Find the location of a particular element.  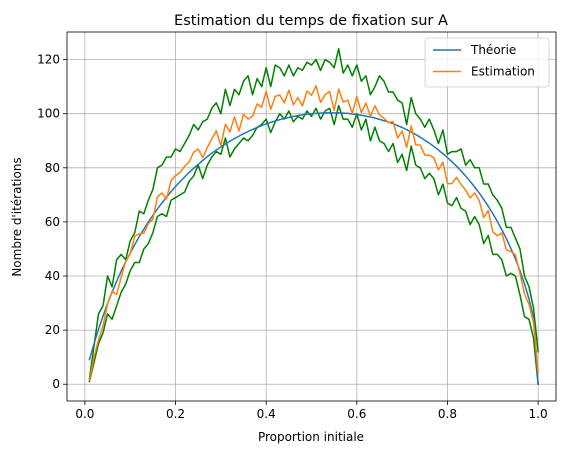

y-axis-label: Nombre d'itérations is located at coordinates (17, 216).